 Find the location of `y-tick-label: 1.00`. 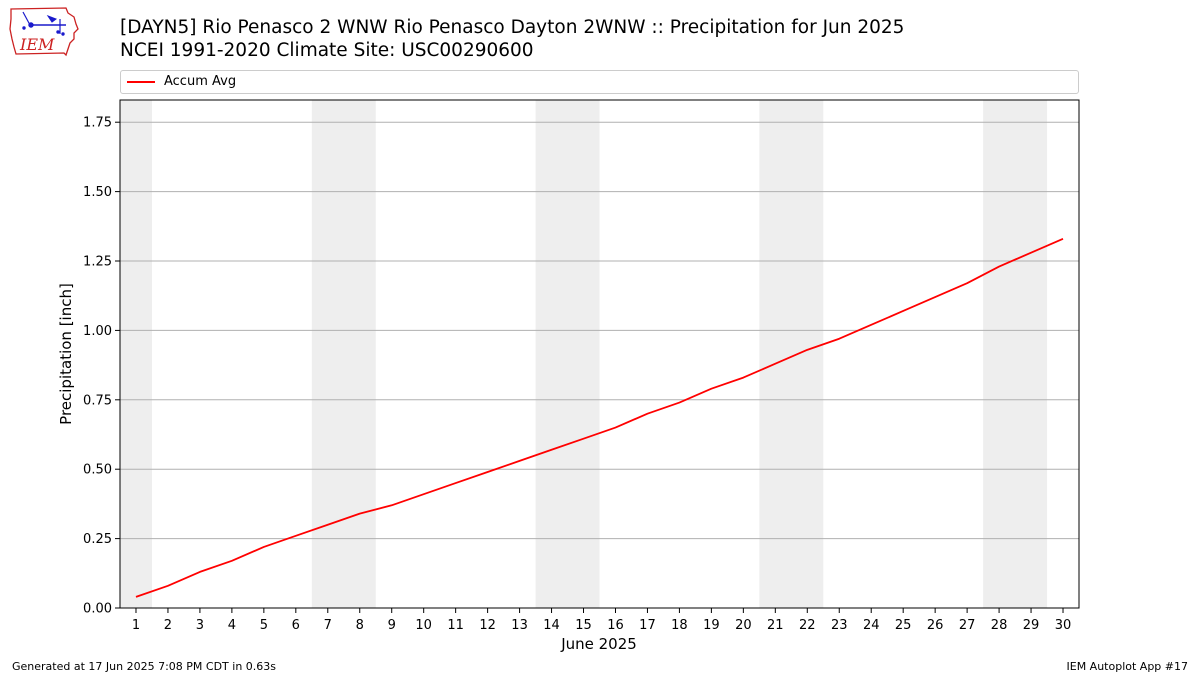

y-tick-label: 1.00 is located at coordinates (97, 331).